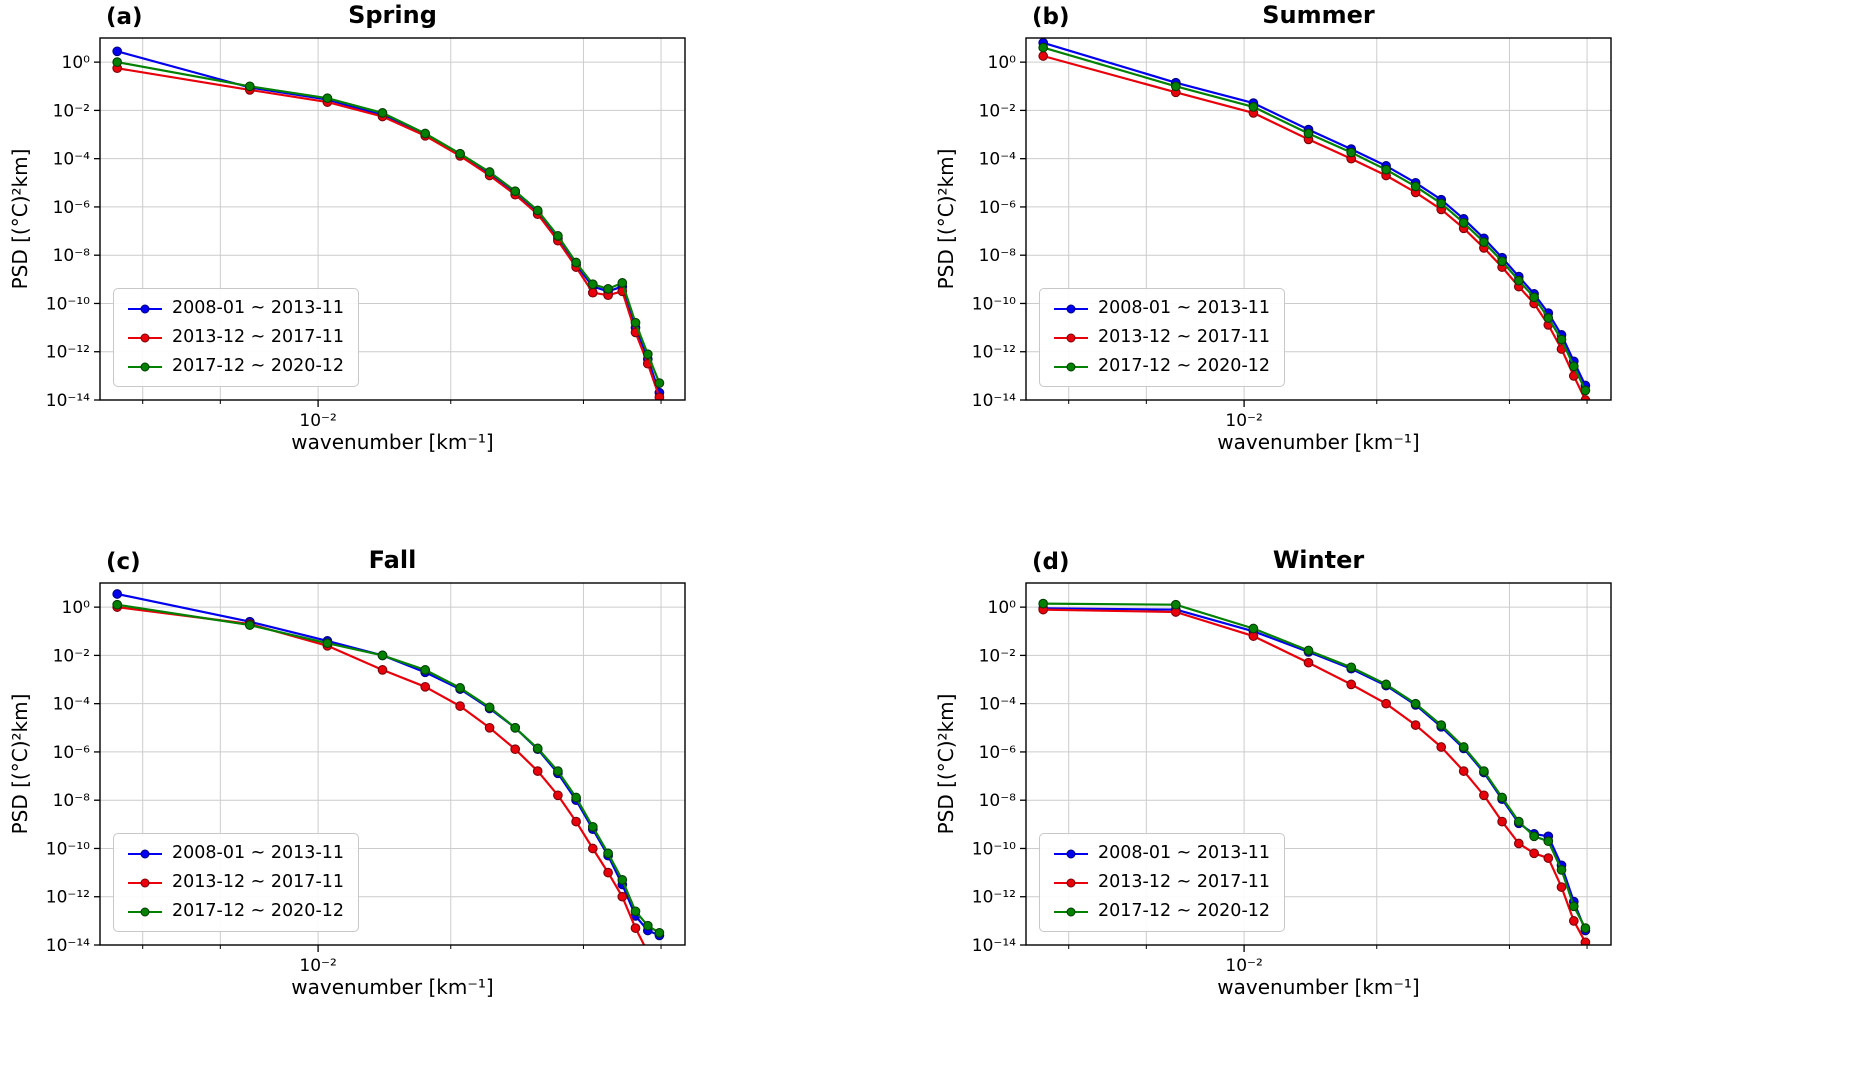 The height and width of the screenshot is (1090, 1852). Describe the element at coordinates (392, 15) in the screenshot. I see `panel-title: Spring` at that location.